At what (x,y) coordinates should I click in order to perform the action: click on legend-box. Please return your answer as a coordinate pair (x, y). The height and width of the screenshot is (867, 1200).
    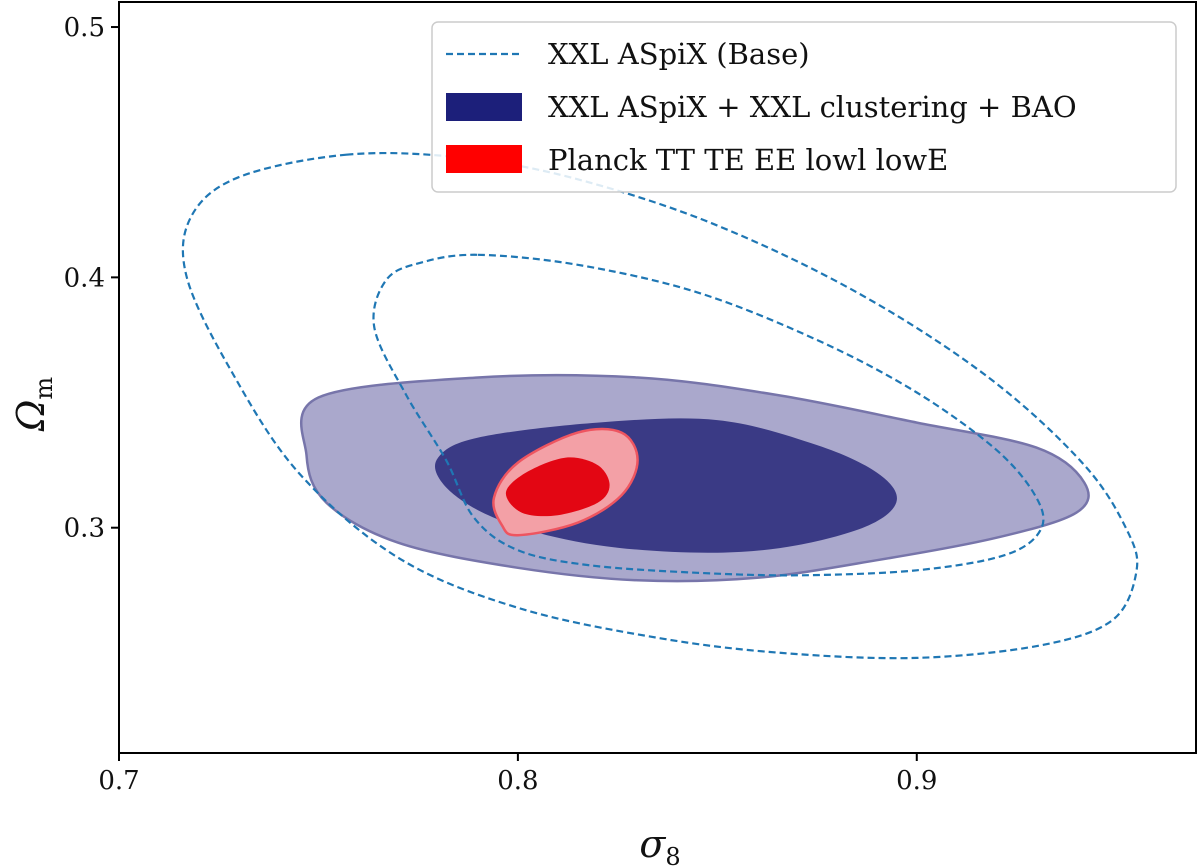
    Looking at the image, I should click on (804, 107).